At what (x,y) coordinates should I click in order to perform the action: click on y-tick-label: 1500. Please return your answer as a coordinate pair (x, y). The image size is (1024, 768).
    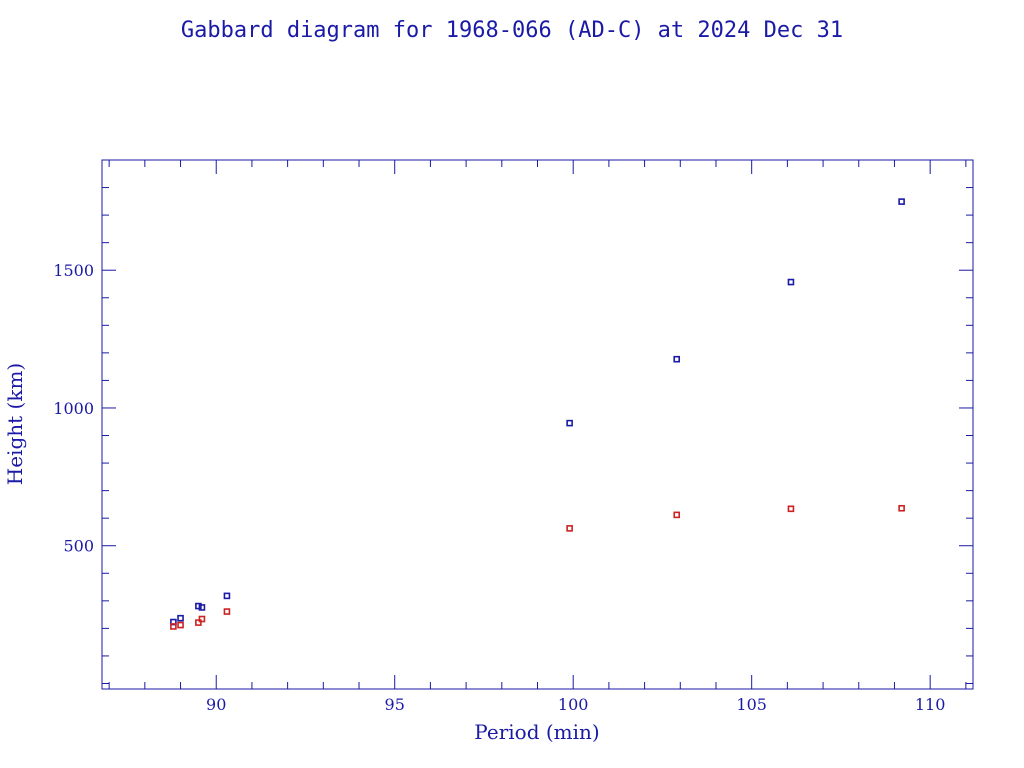
    Looking at the image, I should click on (73, 270).